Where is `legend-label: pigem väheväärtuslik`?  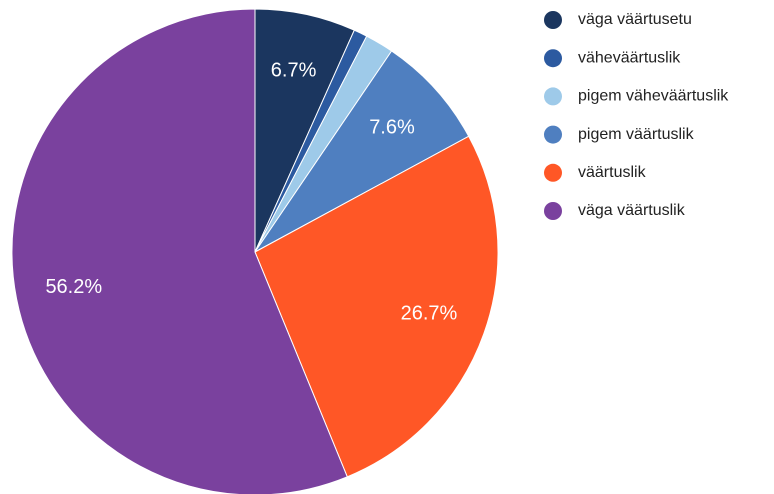
legend-label: pigem väheväärtuslik is located at coordinates (653, 96).